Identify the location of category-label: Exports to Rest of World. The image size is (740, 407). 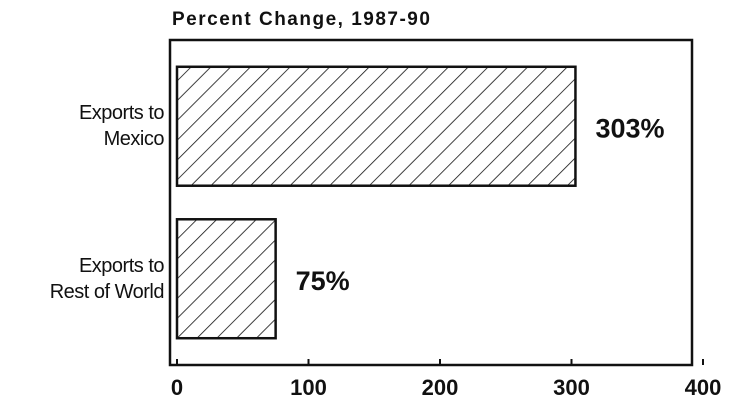
(107, 278).